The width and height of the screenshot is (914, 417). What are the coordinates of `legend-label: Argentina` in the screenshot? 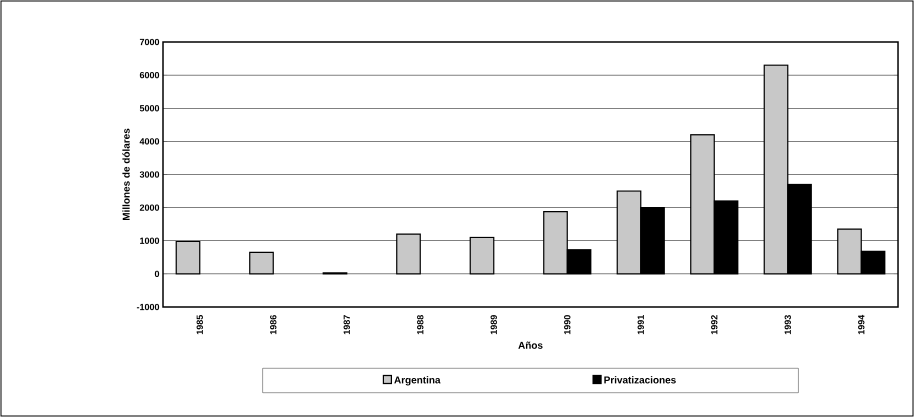 It's located at (417, 381).